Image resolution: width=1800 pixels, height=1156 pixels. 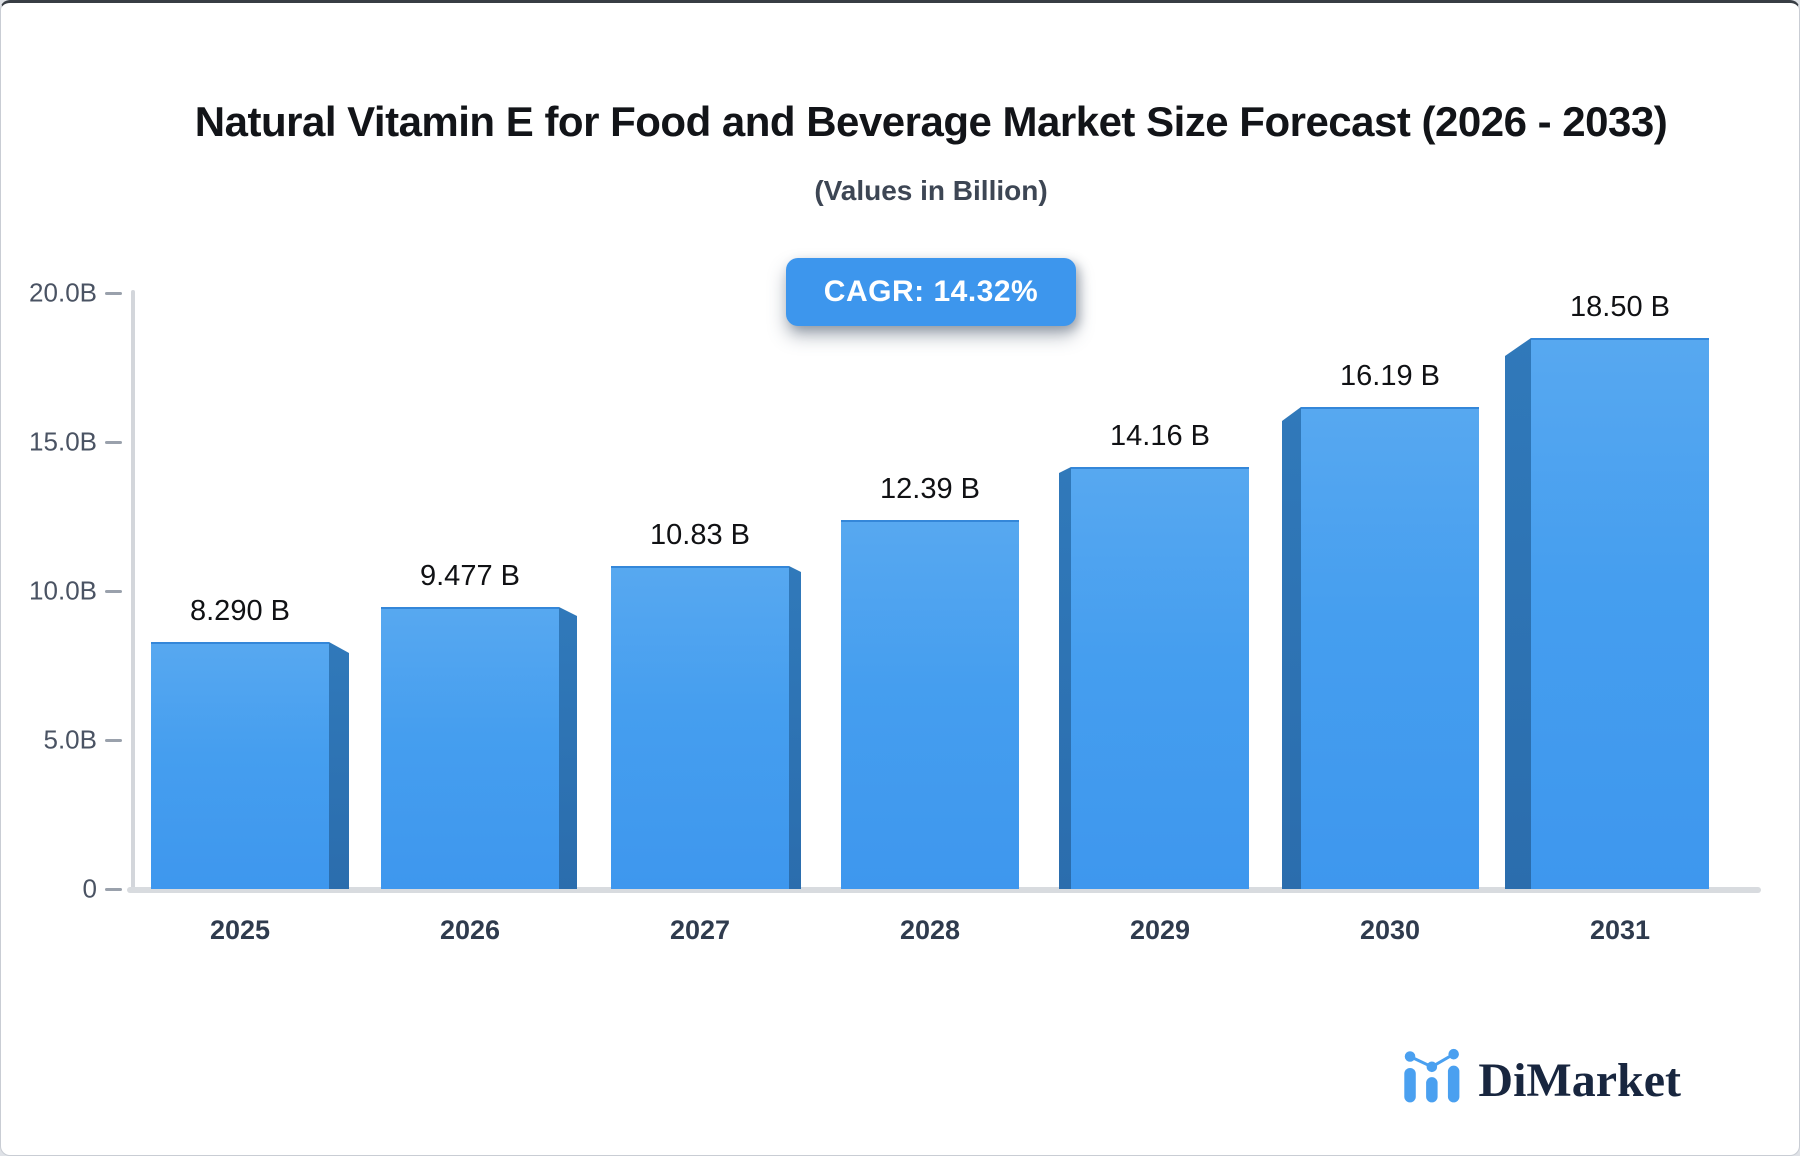 What do you see at coordinates (700, 535) in the screenshot?
I see `bar-value-label: 10.83 B` at bounding box center [700, 535].